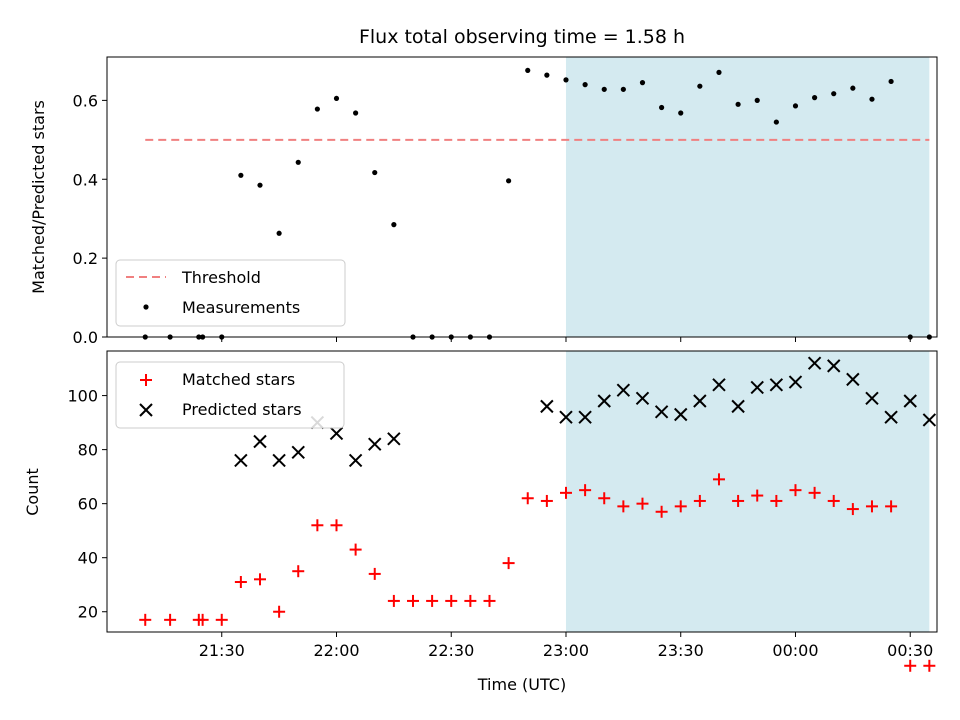 The height and width of the screenshot is (720, 960). Describe the element at coordinates (451, 650) in the screenshot. I see `x-tick-label: 22:30` at that location.